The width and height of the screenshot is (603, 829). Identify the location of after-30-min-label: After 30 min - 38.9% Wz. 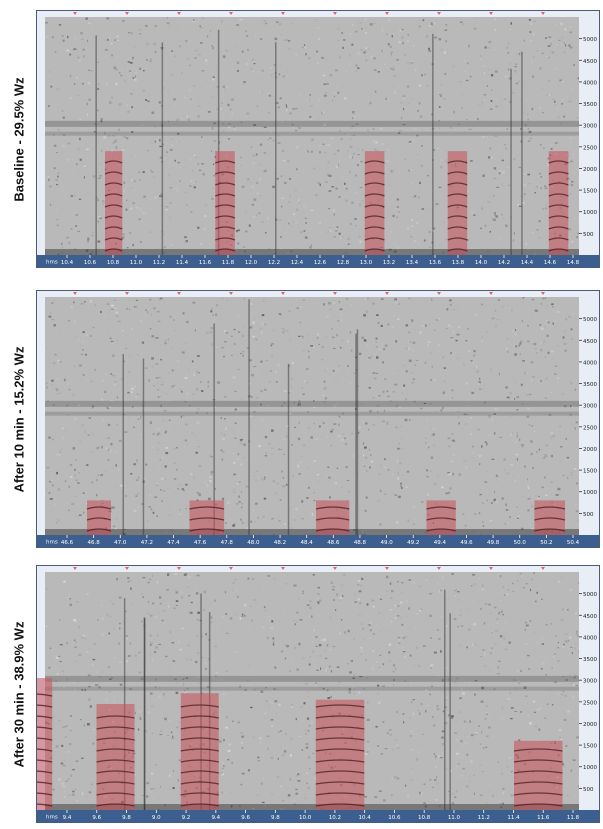
(19, 694).